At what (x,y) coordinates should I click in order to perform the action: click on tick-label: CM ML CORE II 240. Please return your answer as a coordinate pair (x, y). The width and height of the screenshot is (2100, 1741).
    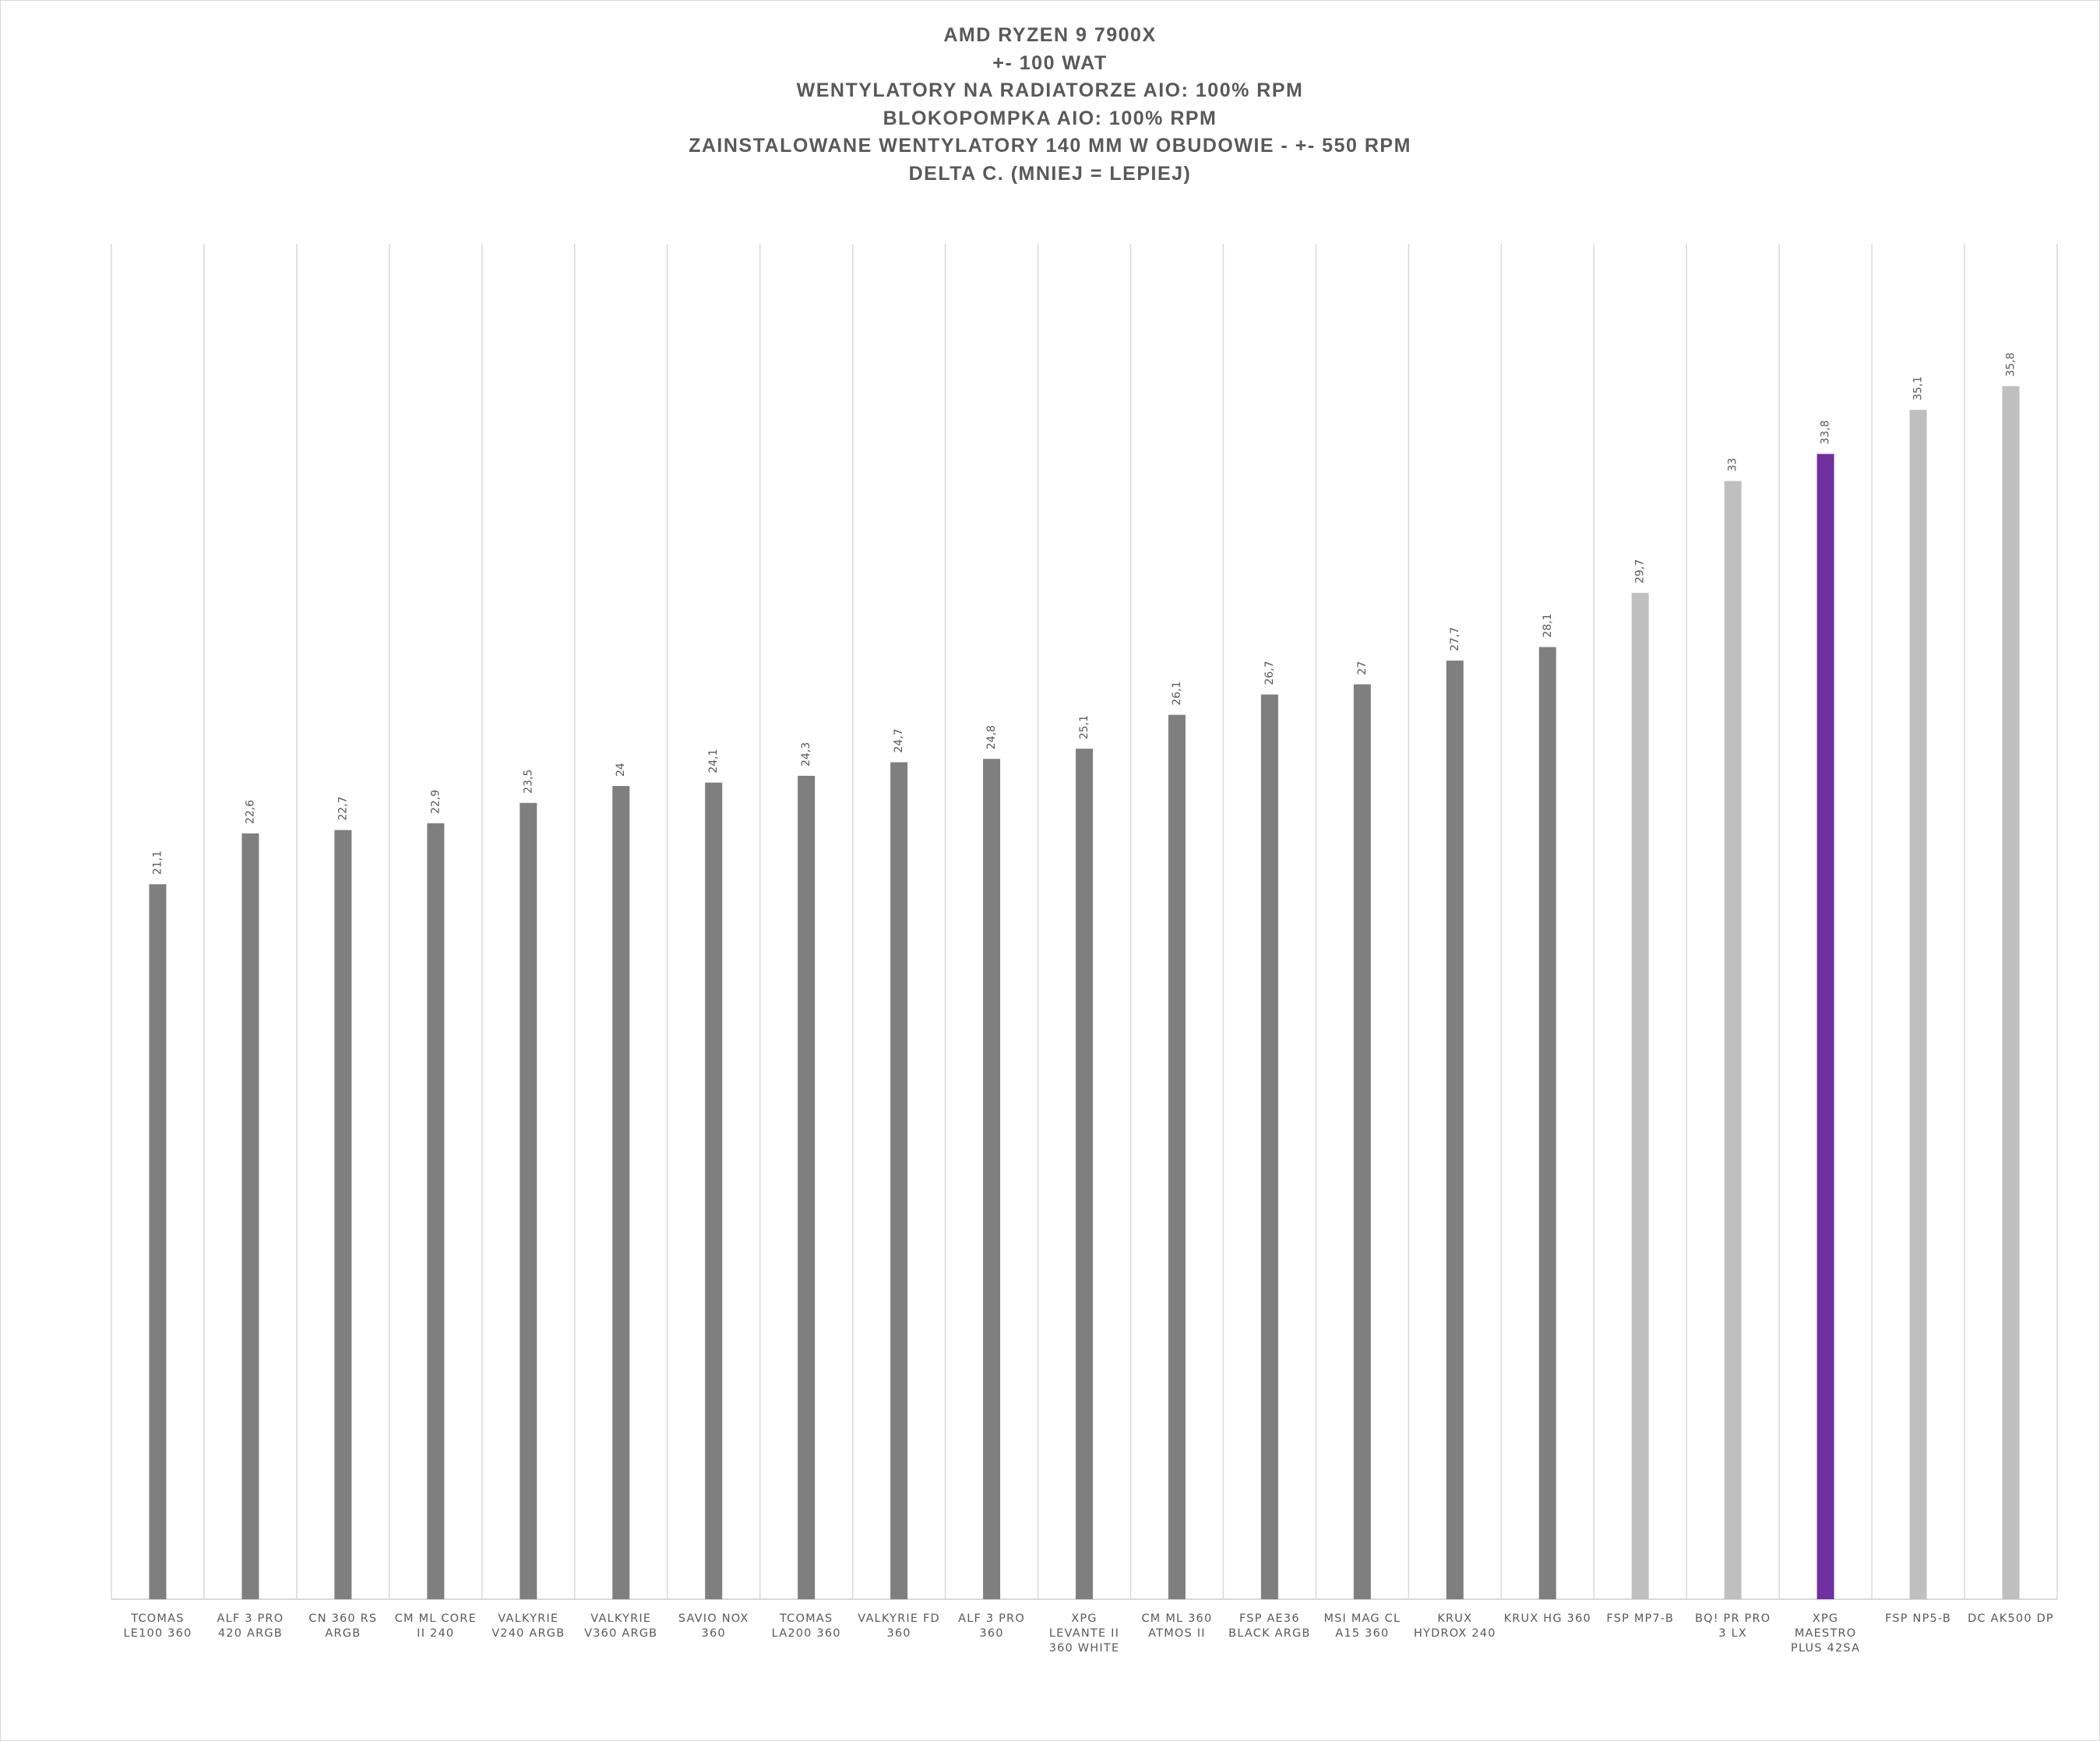
    Looking at the image, I should click on (436, 1626).